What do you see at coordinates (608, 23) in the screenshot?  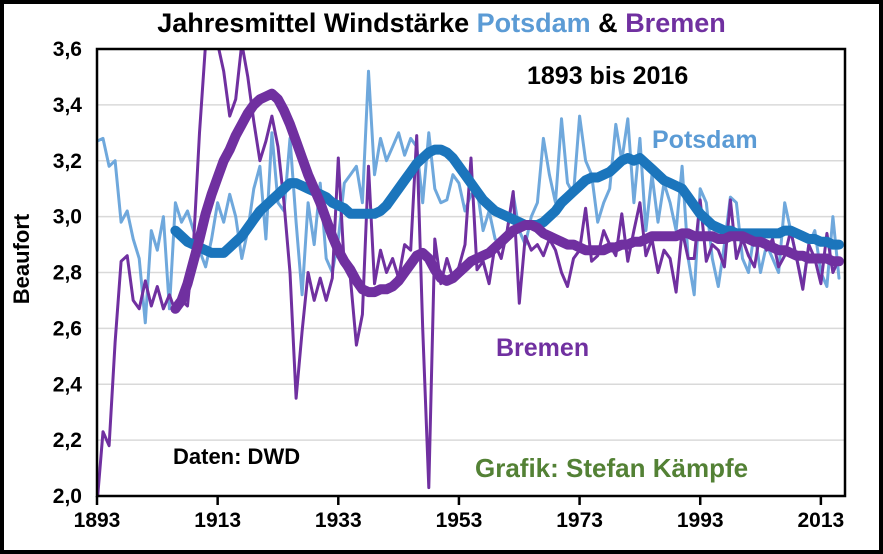 I see `title-ampersand: &` at bounding box center [608, 23].